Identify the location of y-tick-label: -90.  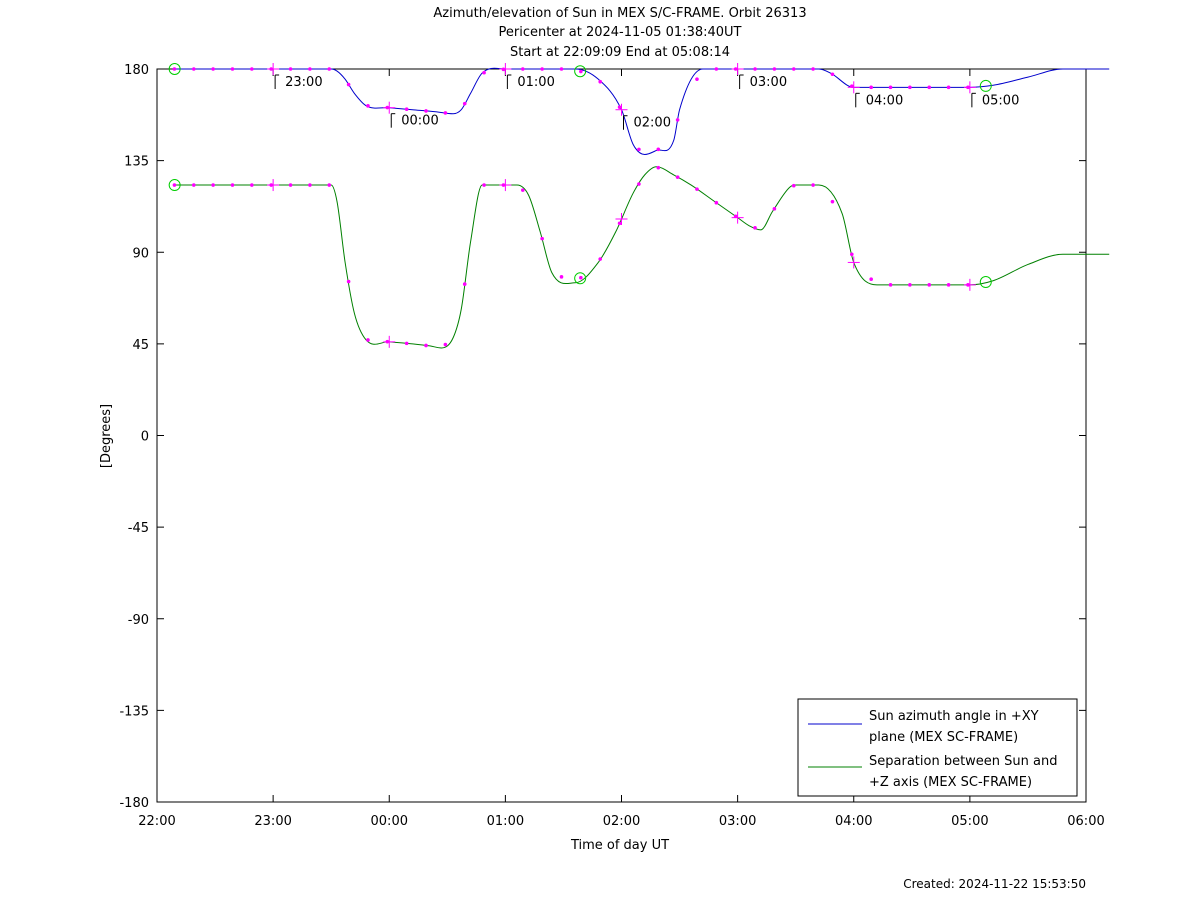
(138, 620).